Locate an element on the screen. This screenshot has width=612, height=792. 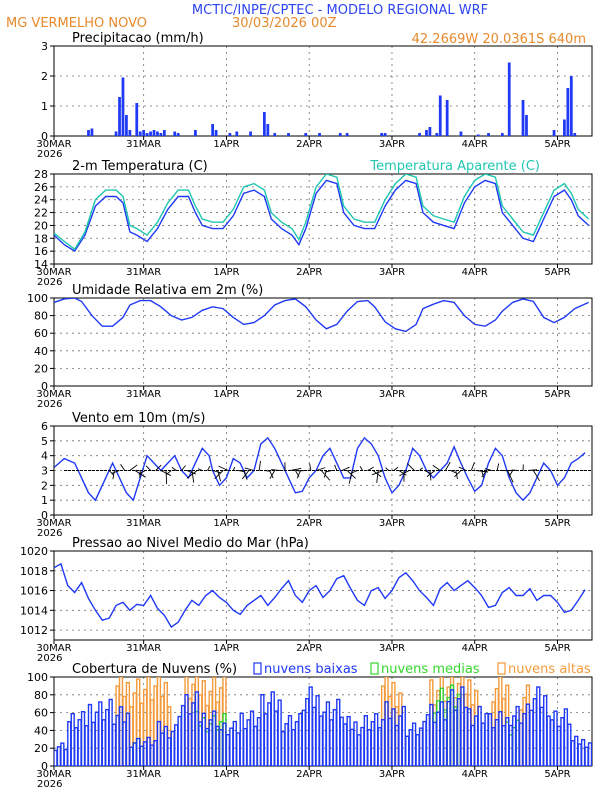
wind-xtick-label: 1APR is located at coordinates (226, 523).